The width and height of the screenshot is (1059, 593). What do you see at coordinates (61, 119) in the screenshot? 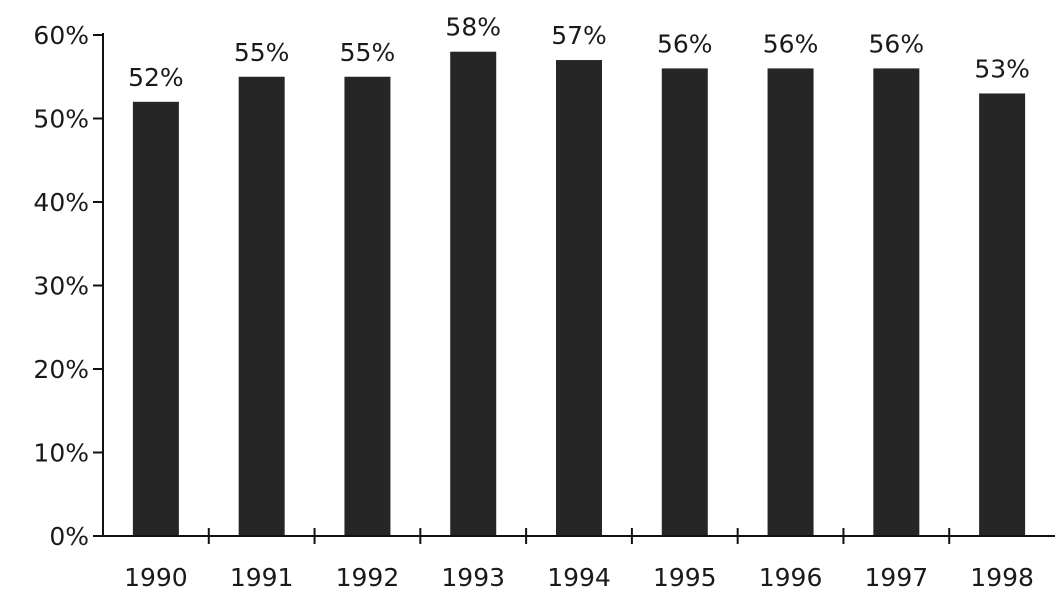
I see `y-tick-label: 50%` at bounding box center [61, 119].